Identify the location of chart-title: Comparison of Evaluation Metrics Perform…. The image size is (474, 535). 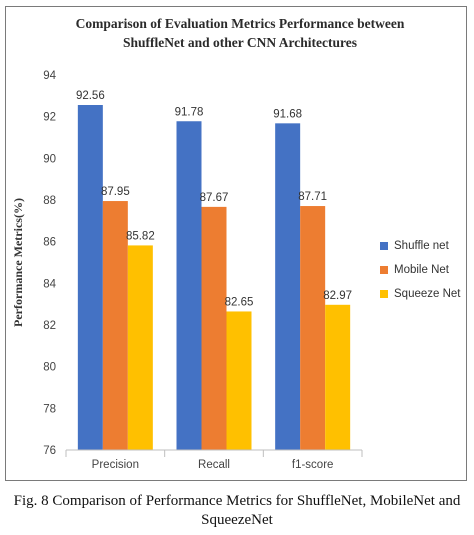
(240, 33).